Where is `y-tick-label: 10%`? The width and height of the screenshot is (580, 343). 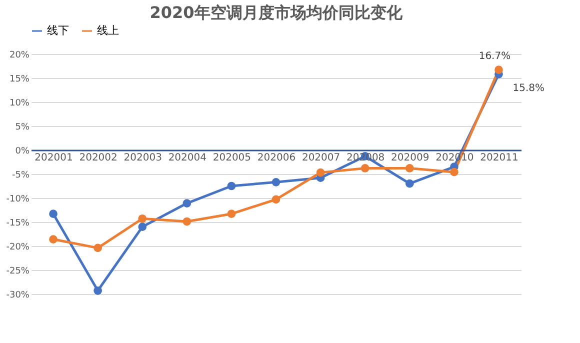 y-tick-label: 10% is located at coordinates (19, 103).